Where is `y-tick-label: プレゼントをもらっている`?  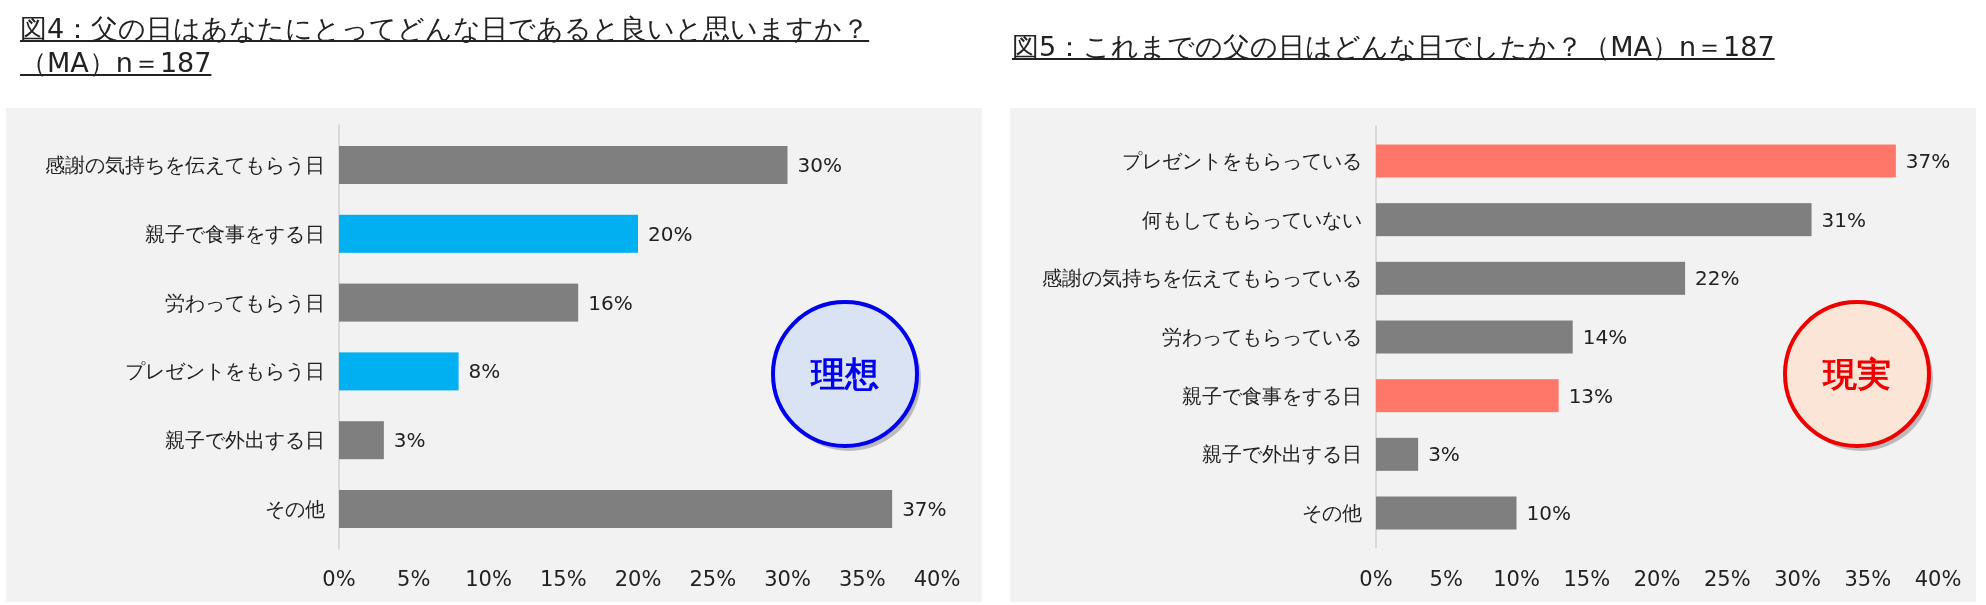
y-tick-label: プレゼントをもらっている is located at coordinates (1242, 161).